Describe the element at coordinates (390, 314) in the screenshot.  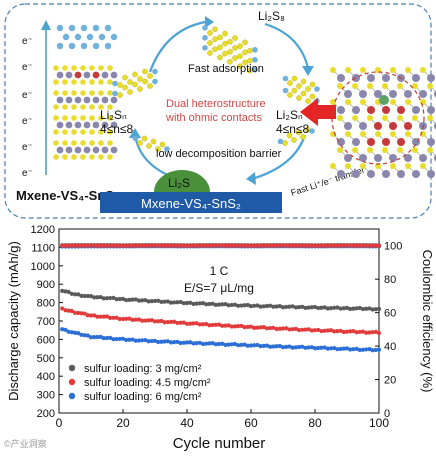
I see `y2-tick-label: 60` at that location.